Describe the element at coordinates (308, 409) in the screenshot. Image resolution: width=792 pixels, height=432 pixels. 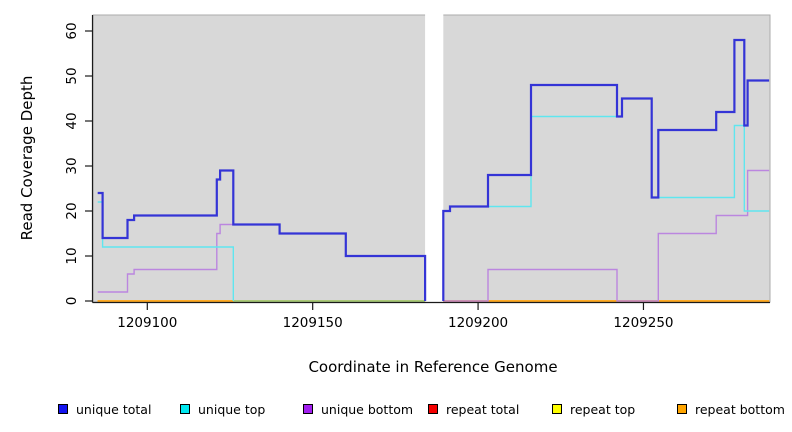
I see `unique-bottom-swatch-icon` at that location.